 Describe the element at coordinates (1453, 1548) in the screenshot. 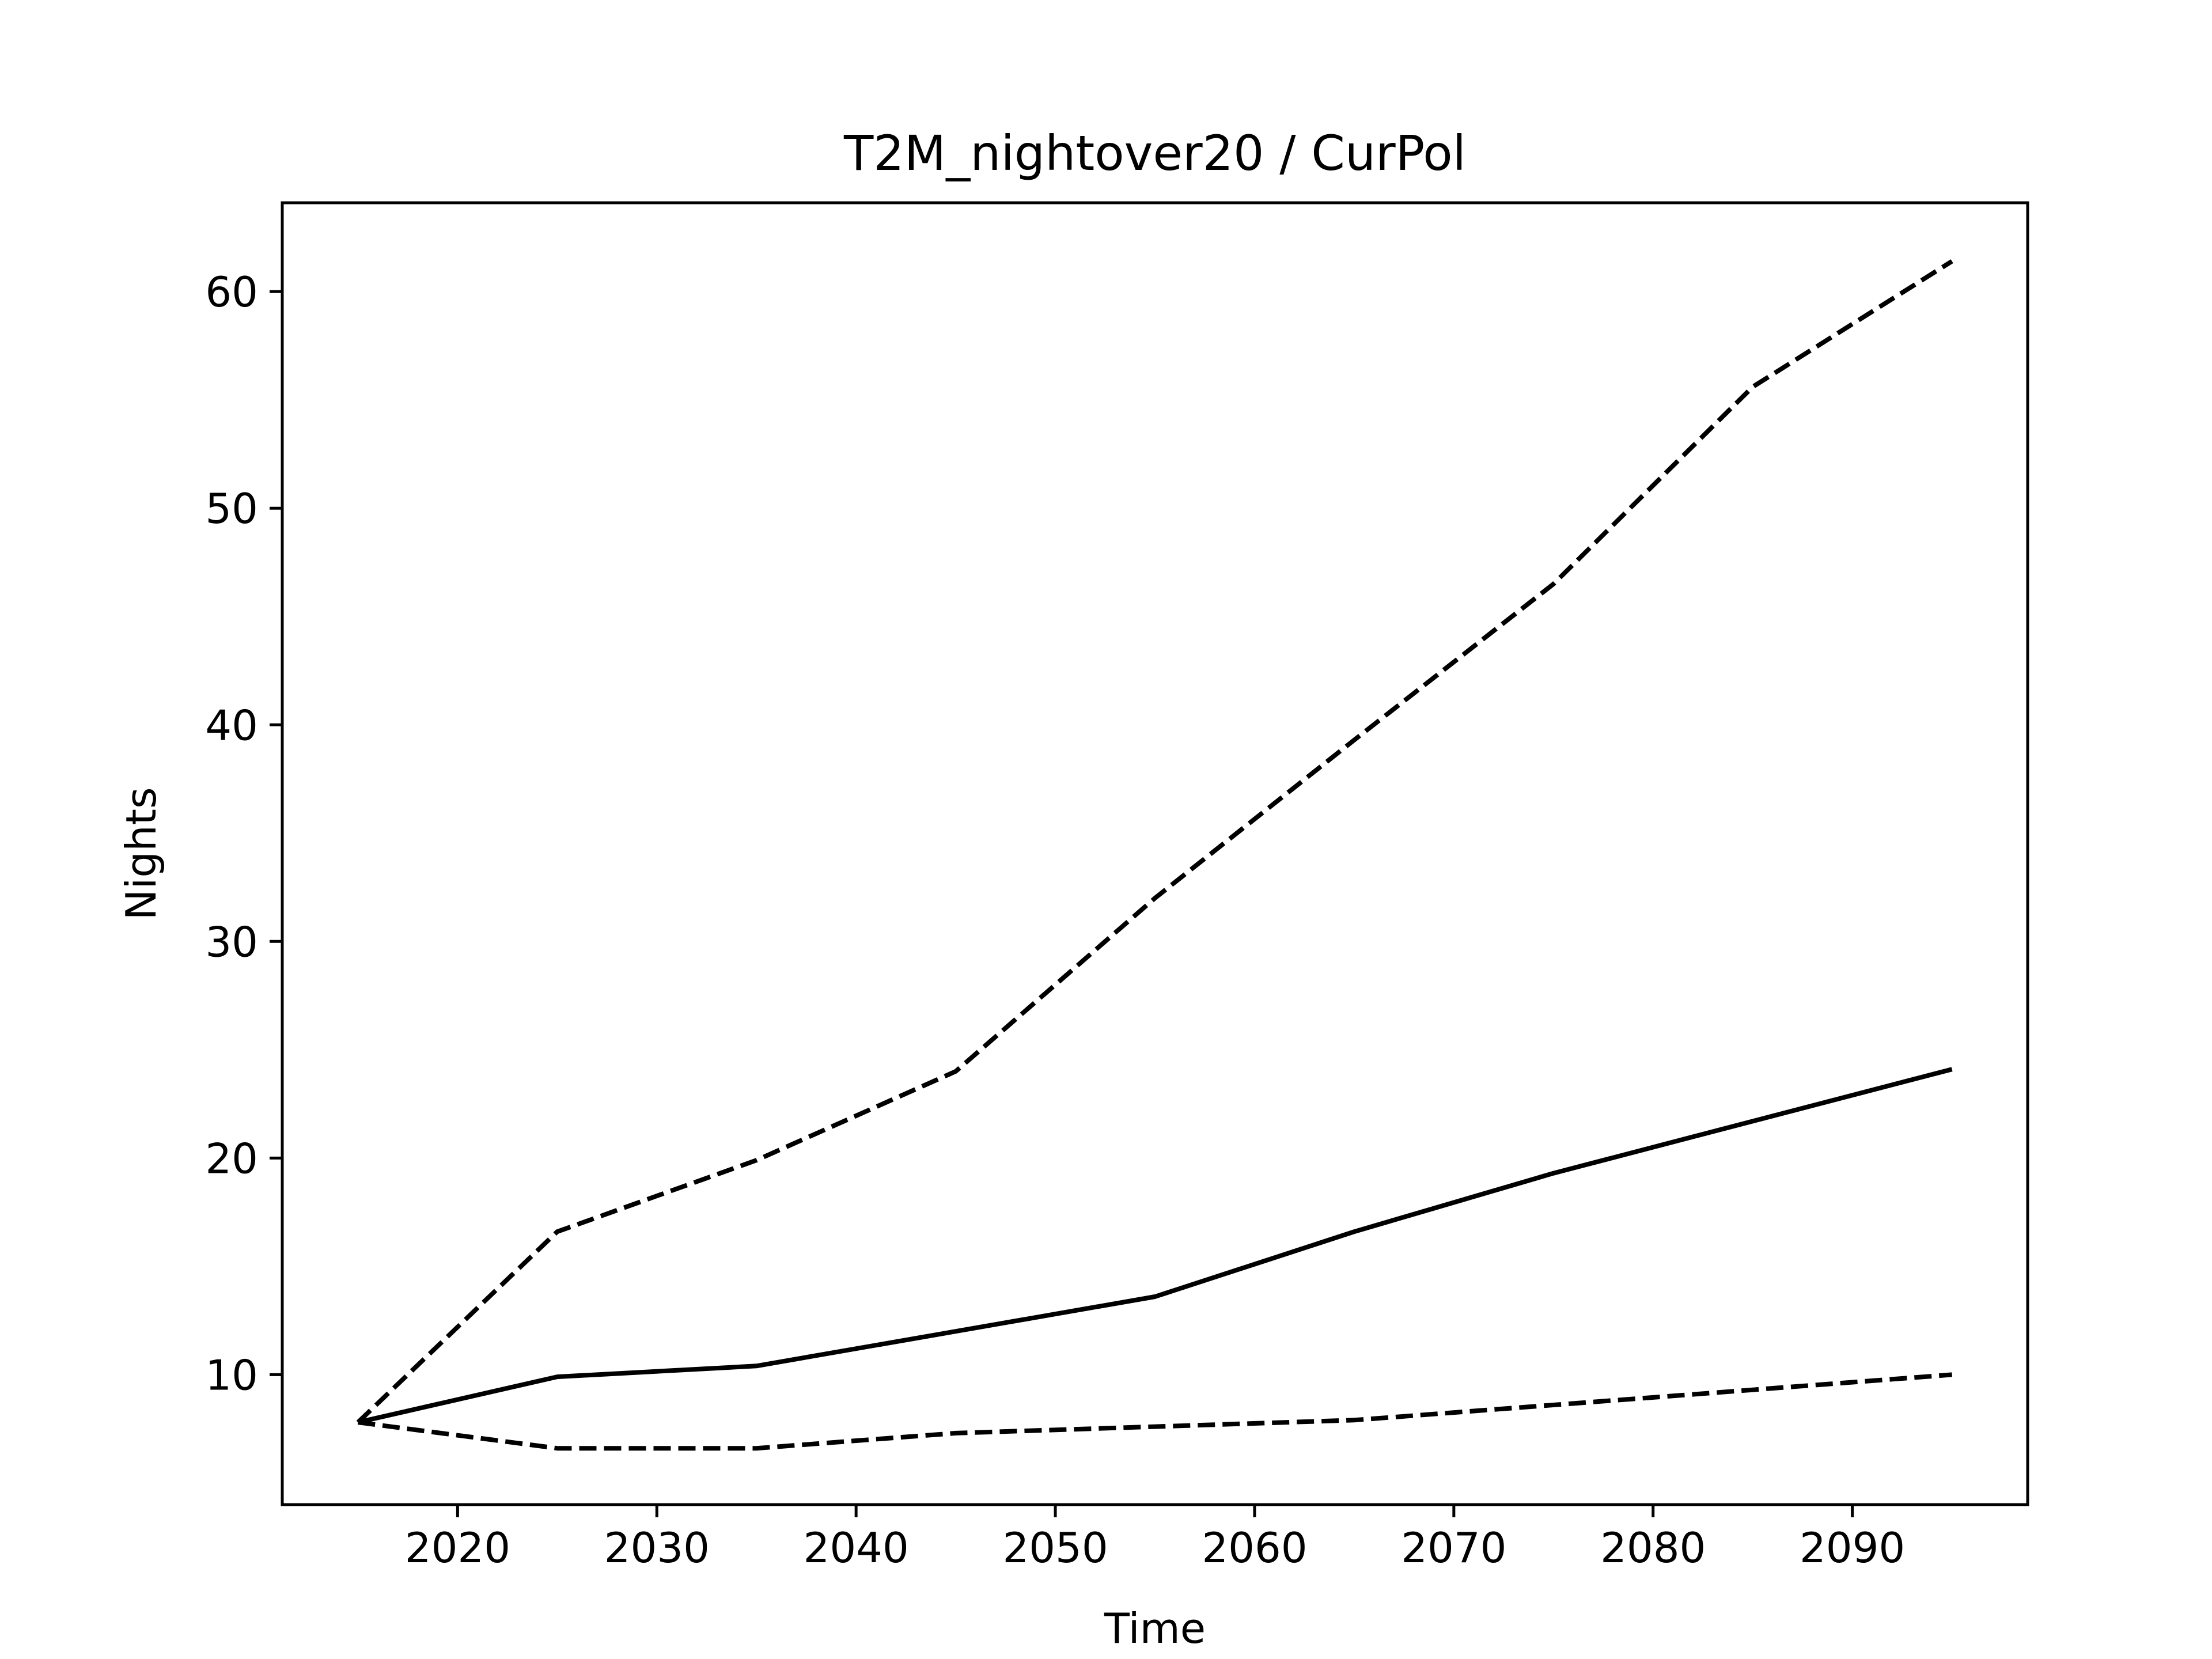

I see `x-tick-label: 2070` at that location.